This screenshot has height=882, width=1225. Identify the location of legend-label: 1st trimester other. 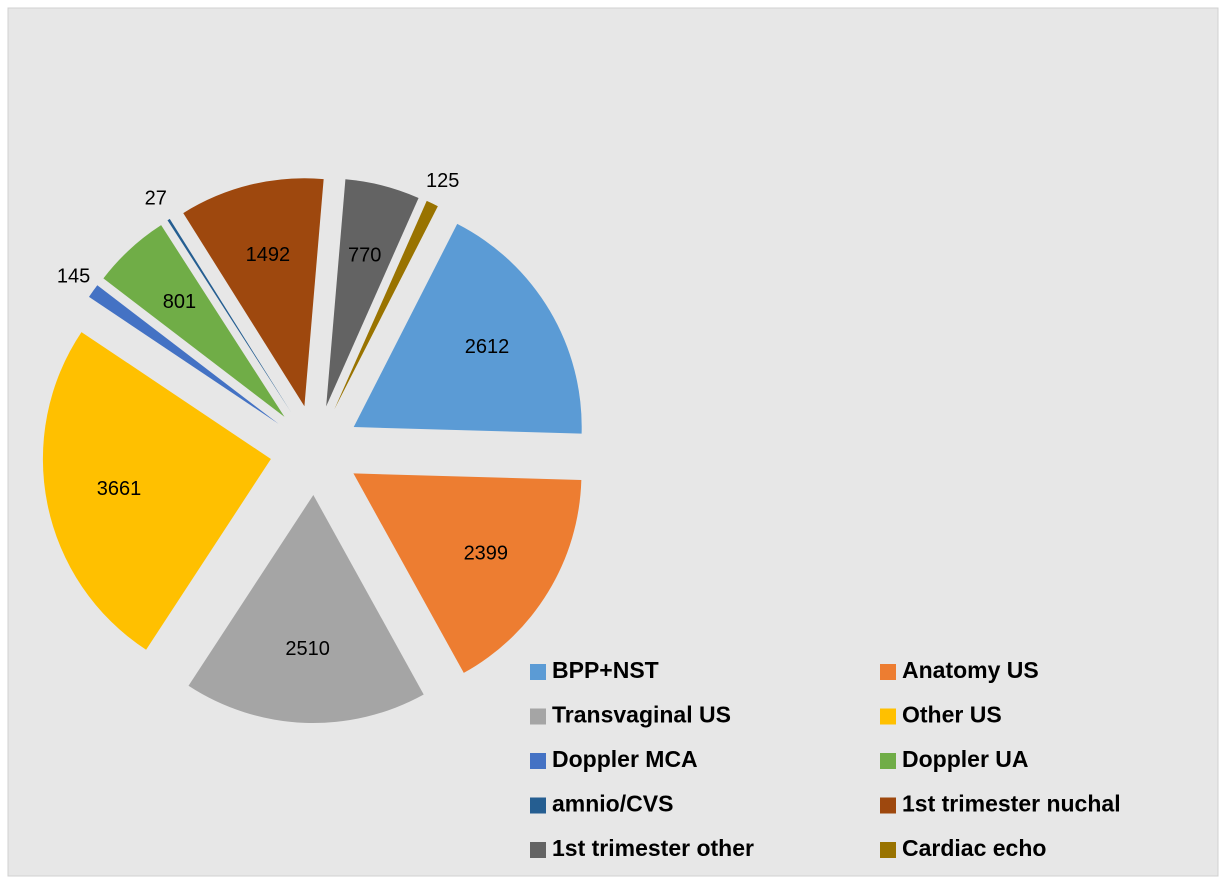
(653, 848).